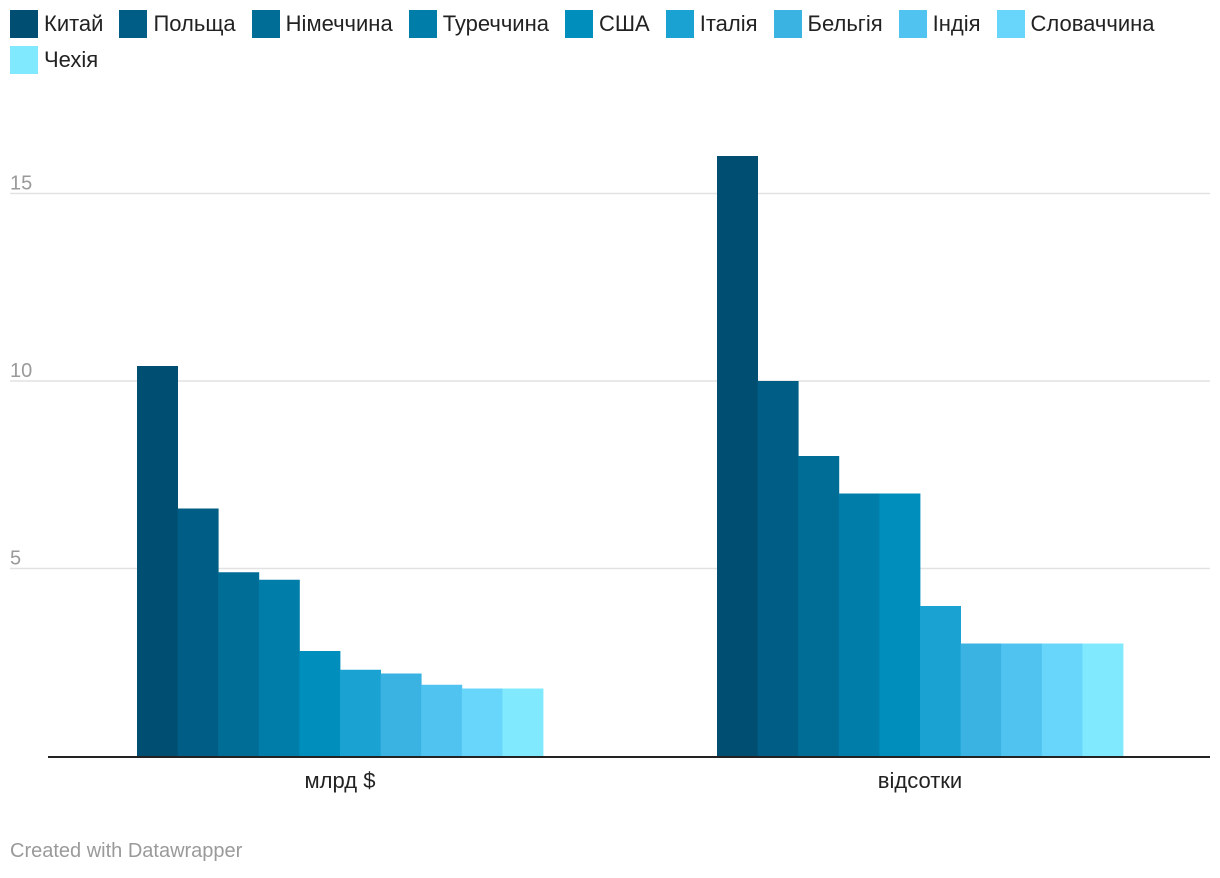 The height and width of the screenshot is (878, 1220). I want to click on legend-label: Індія, so click(956, 23).